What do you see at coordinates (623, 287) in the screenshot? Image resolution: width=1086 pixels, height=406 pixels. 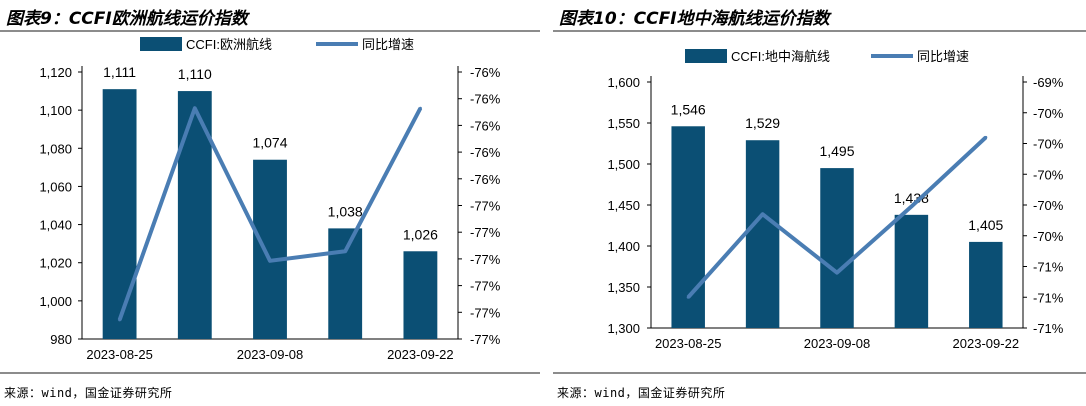 I see `left-tick-label: 1,350` at bounding box center [623, 287].